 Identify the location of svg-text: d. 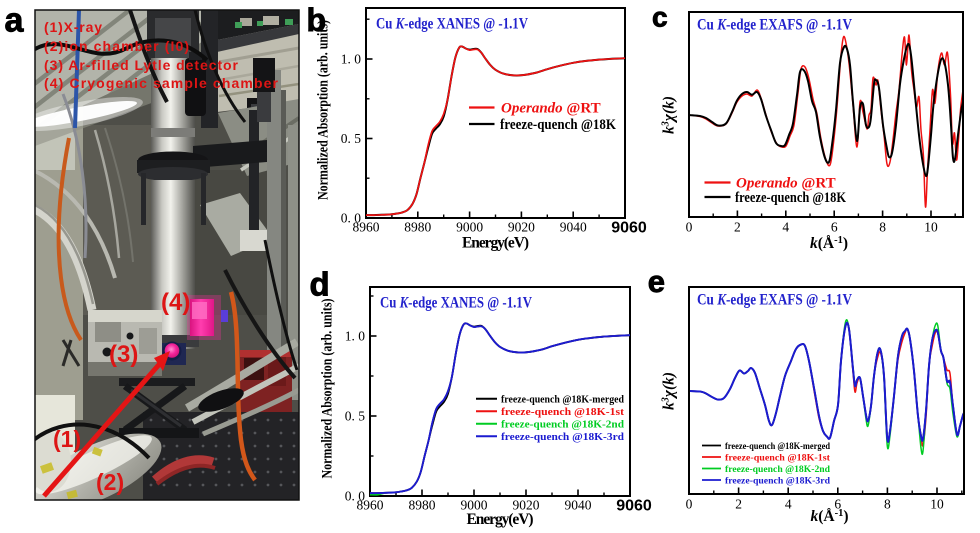
(320, 284).